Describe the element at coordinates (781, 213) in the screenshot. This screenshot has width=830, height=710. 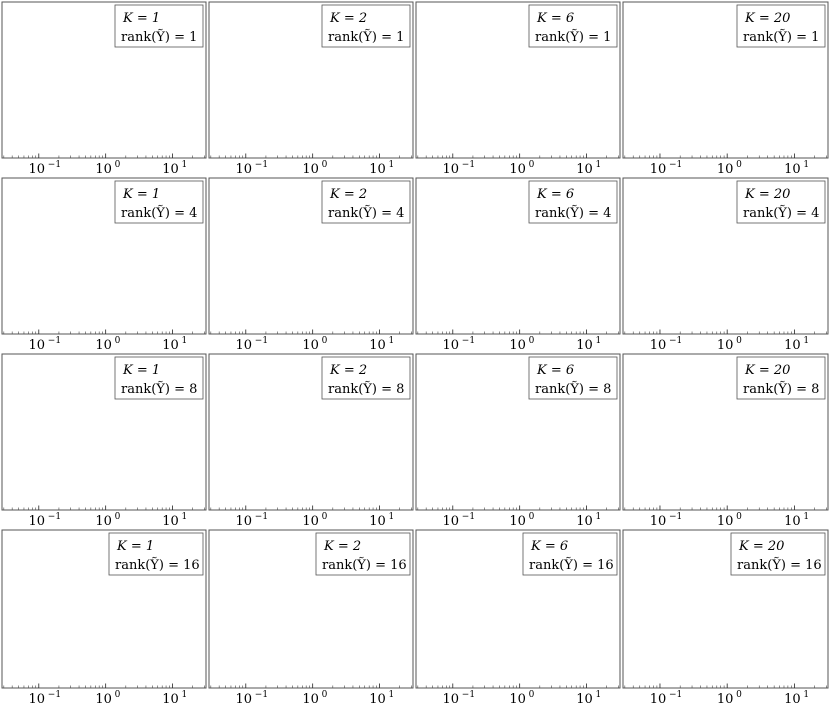
I see `legend-rank-label: rank(Ỹ) = 4` at that location.